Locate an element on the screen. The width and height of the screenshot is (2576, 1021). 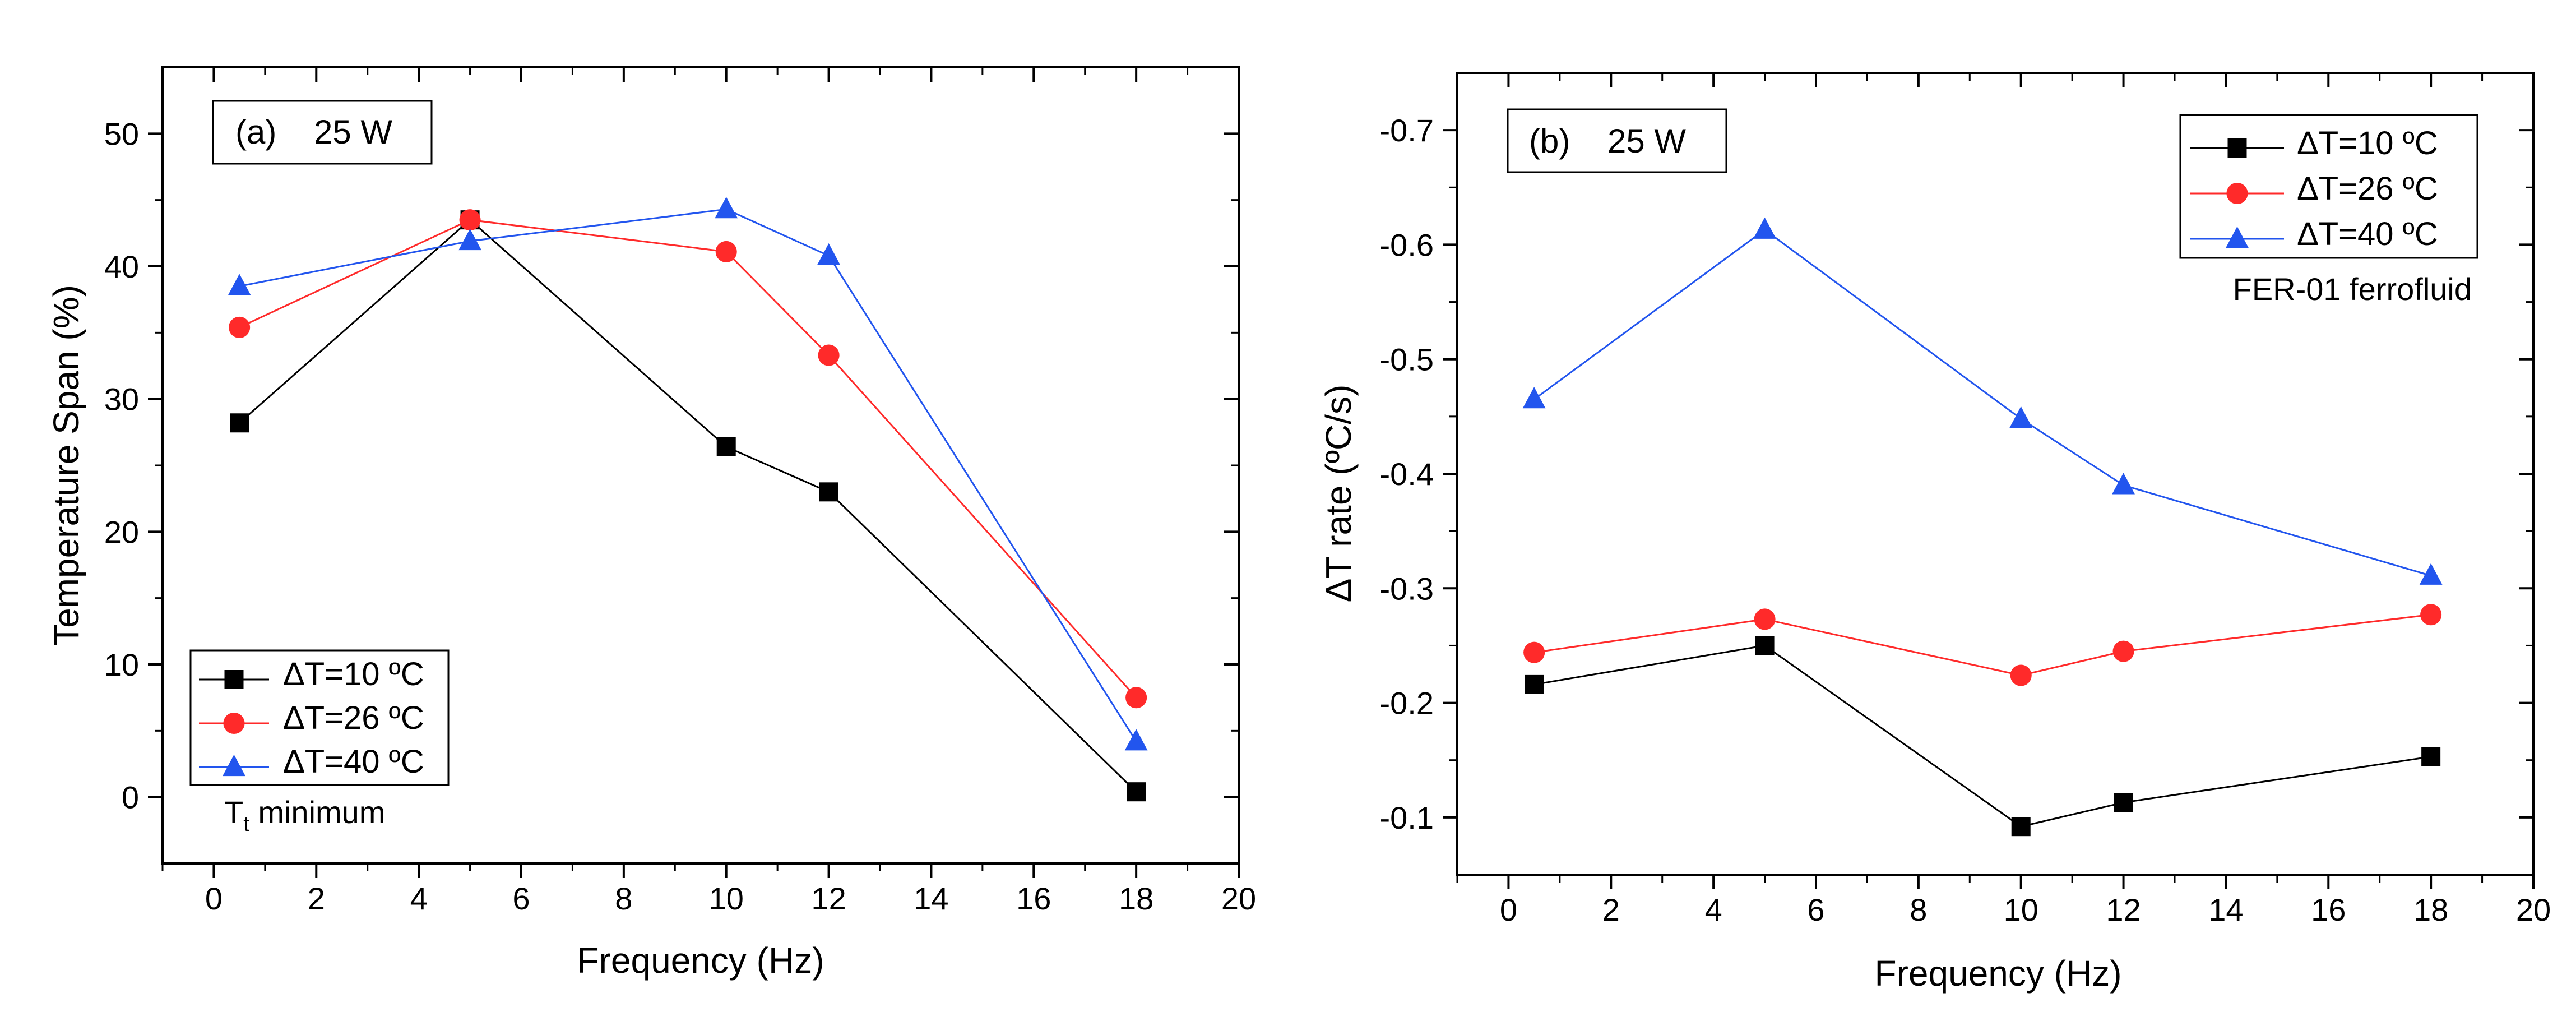
panel-a-x-tick-label: 14 is located at coordinates (931, 898).